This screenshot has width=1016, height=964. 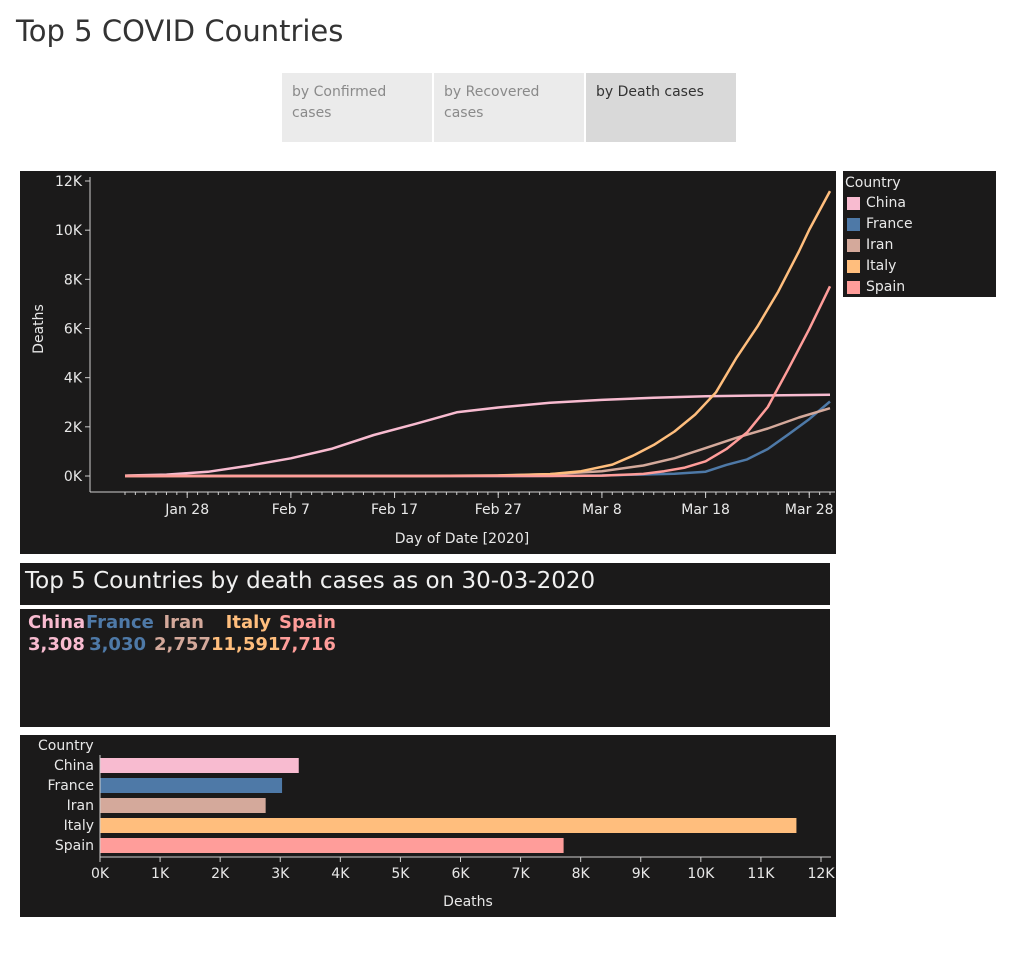 I want to click on bar-spain, so click(x=332, y=845).